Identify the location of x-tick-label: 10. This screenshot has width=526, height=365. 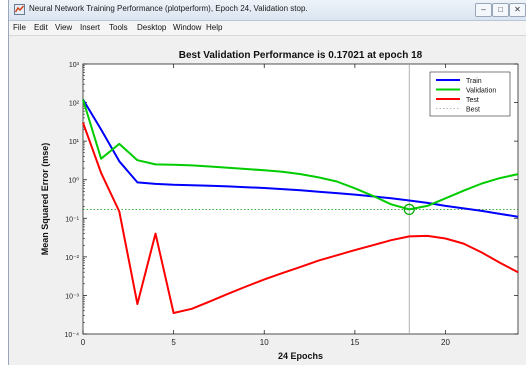
(264, 342).